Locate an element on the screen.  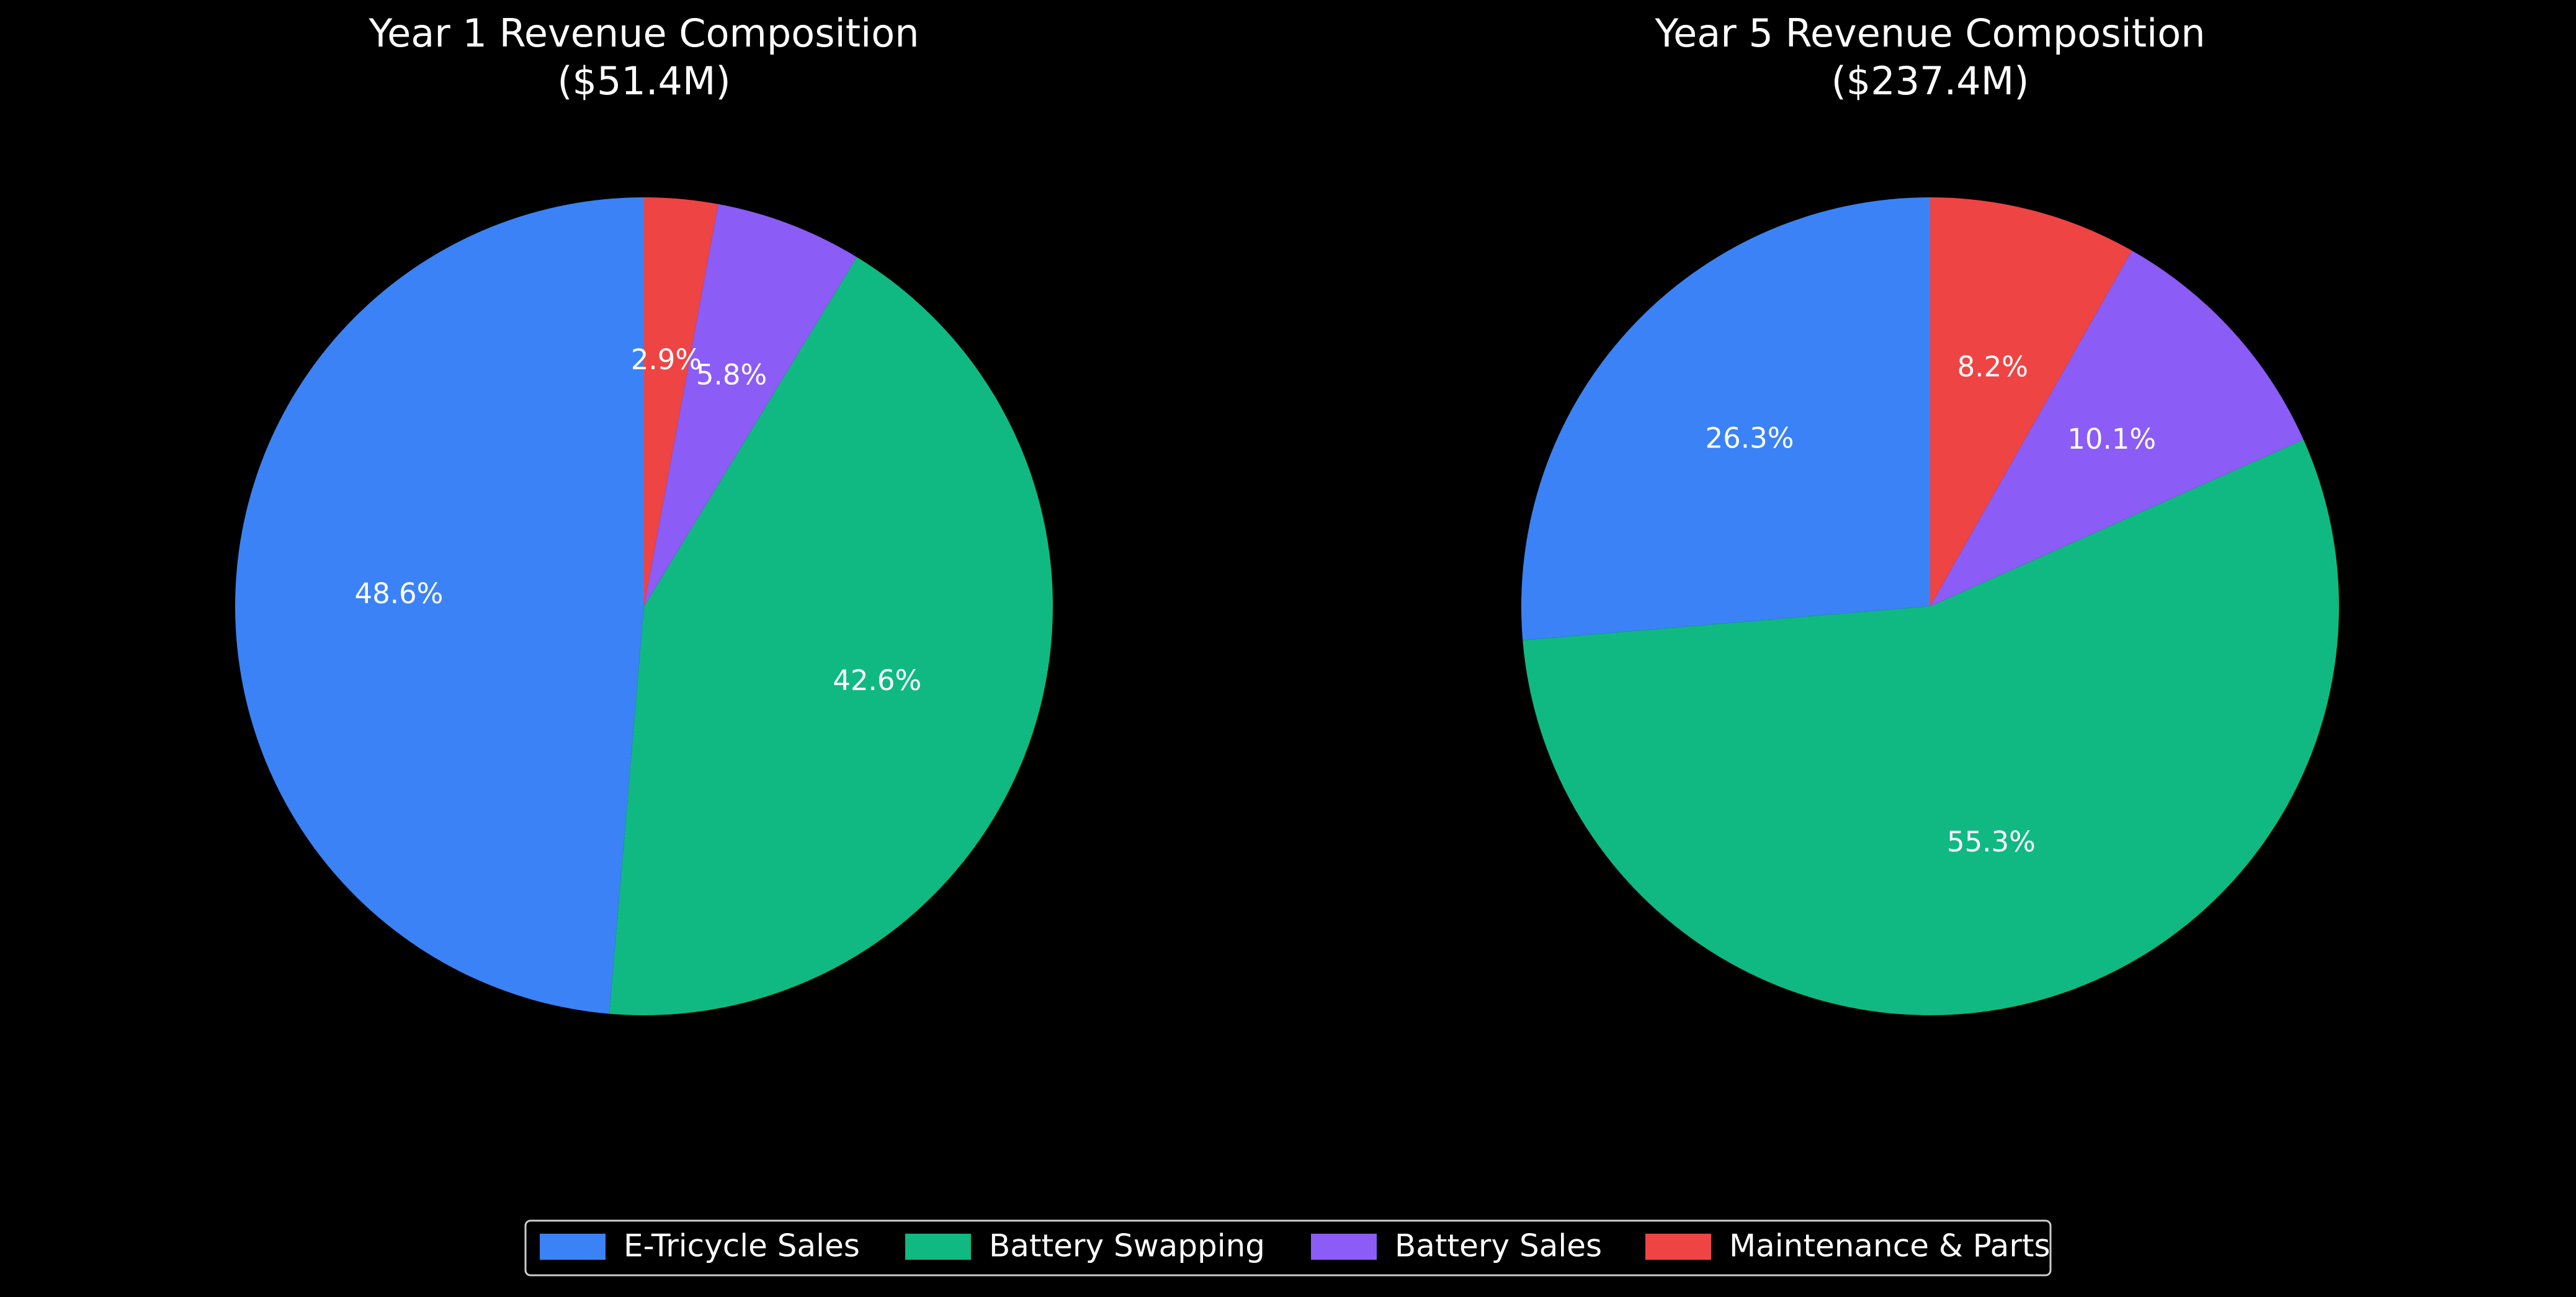
legend-label: Battery Sales is located at coordinates (1498, 1246).